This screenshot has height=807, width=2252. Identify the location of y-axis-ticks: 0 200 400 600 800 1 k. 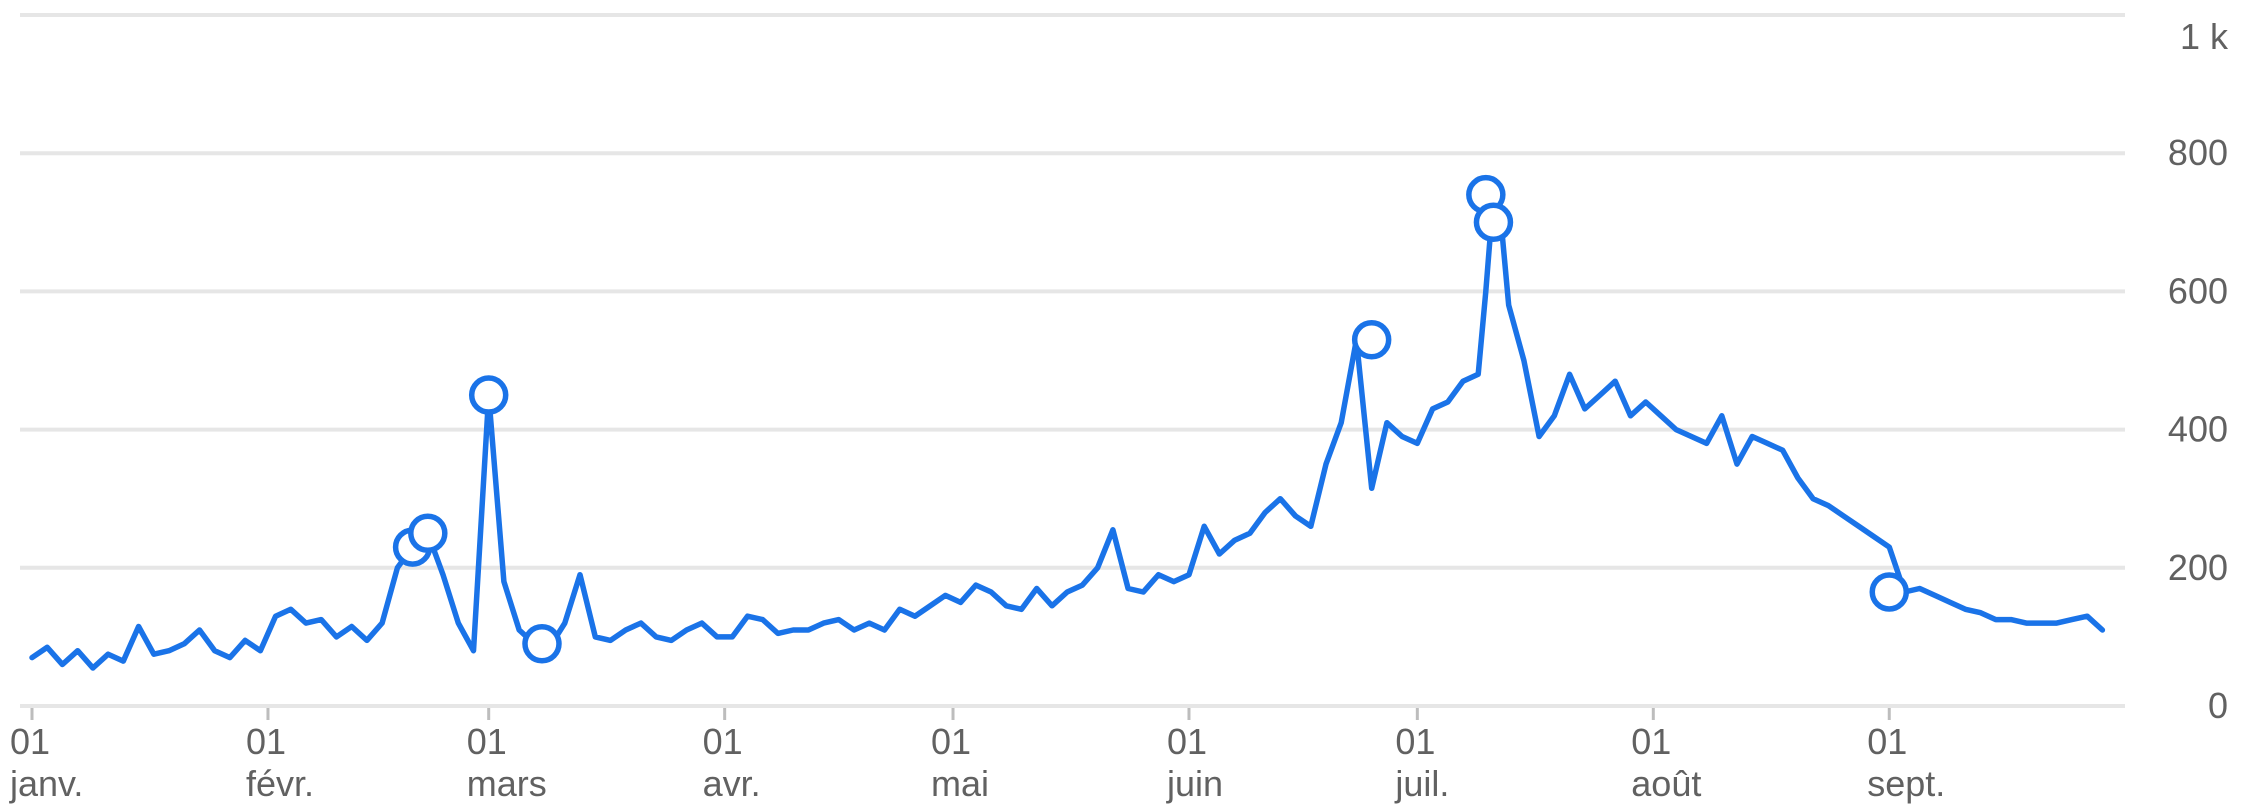
(2198, 371).